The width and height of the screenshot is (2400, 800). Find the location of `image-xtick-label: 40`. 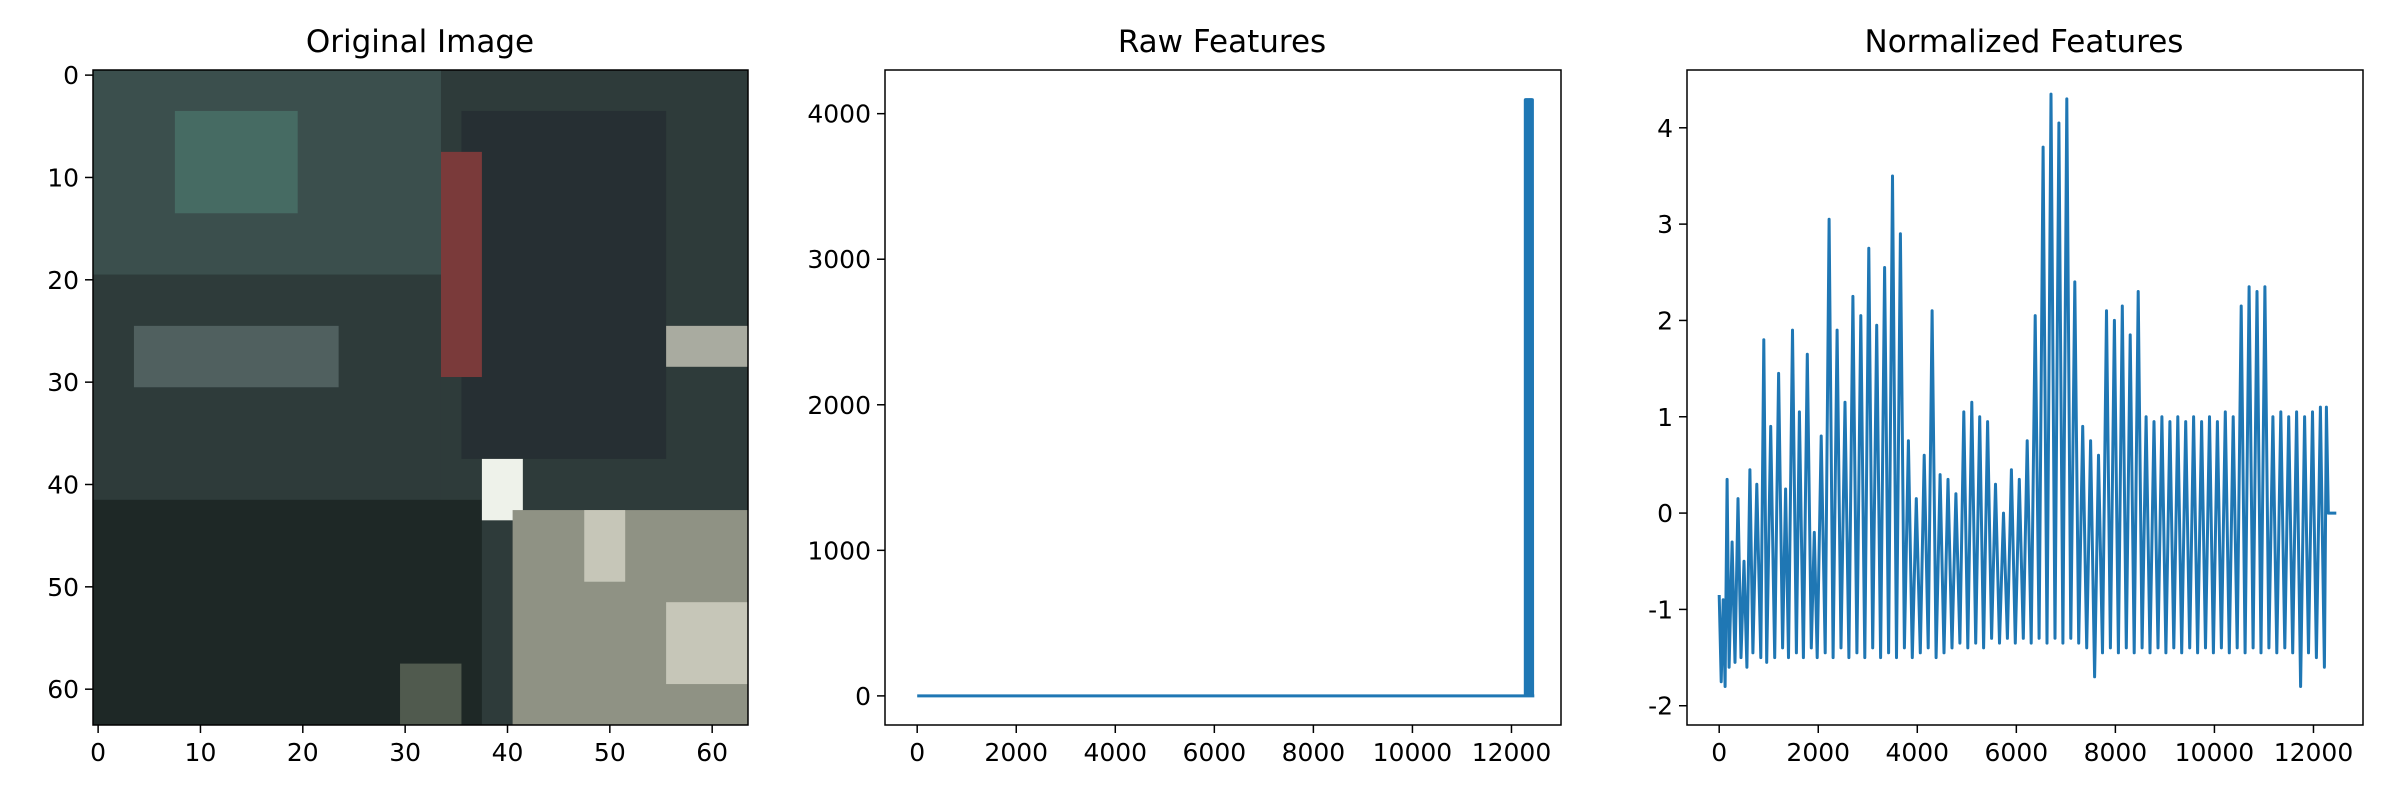

image-xtick-label: 40 is located at coordinates (508, 752).